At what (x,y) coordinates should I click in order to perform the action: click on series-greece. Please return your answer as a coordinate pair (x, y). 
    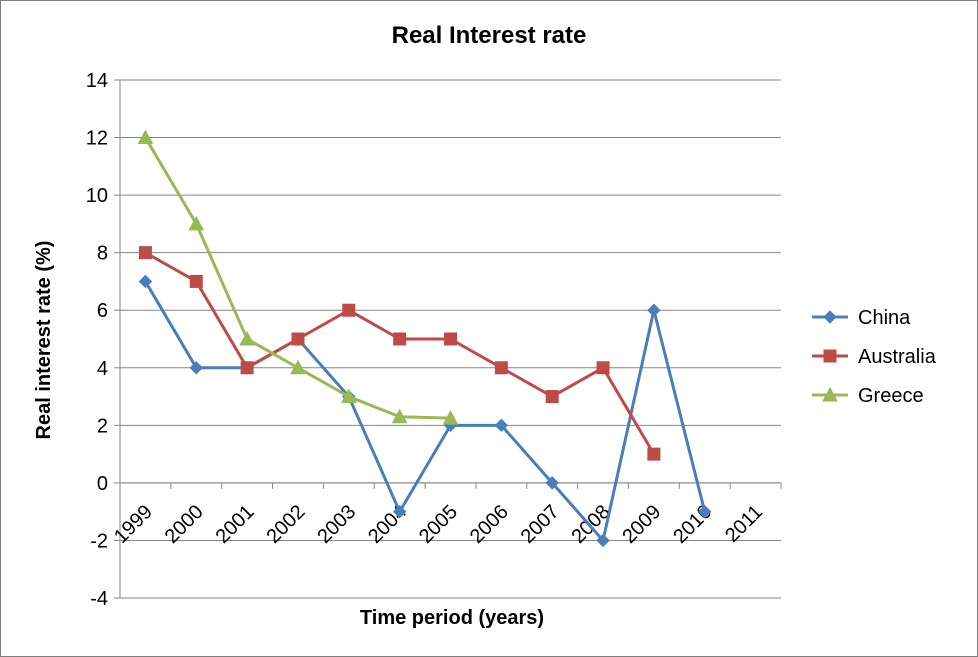
    Looking at the image, I should click on (298, 277).